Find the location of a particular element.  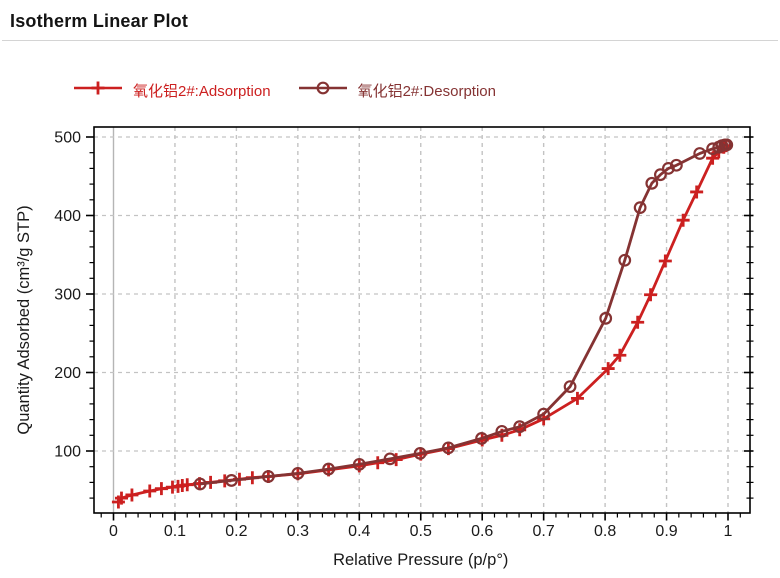

chart-legend: 氧化铝2#:Adsorption 氧化铝2#:Desorption is located at coordinates (284, 90).